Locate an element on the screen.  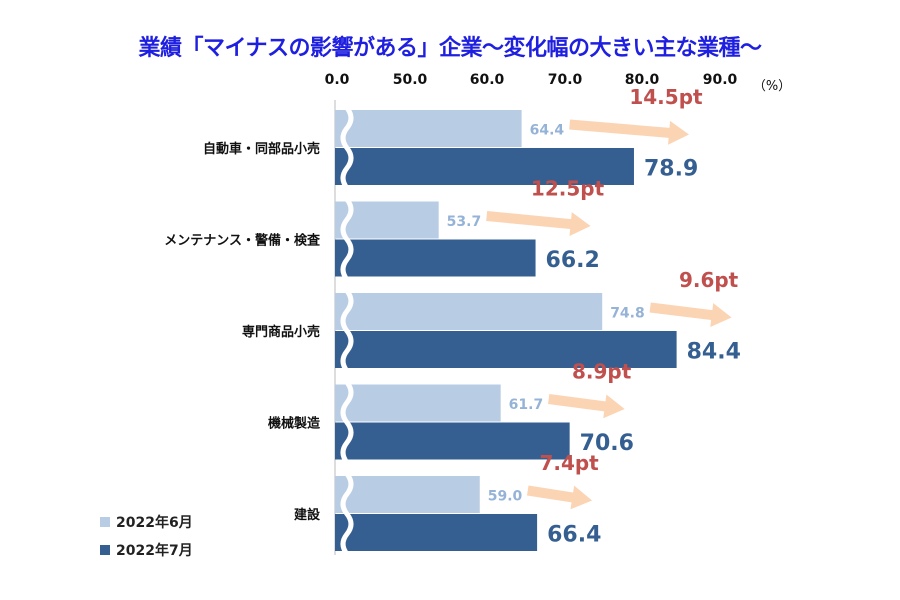
change-label: 8.9pt is located at coordinates (602, 372).